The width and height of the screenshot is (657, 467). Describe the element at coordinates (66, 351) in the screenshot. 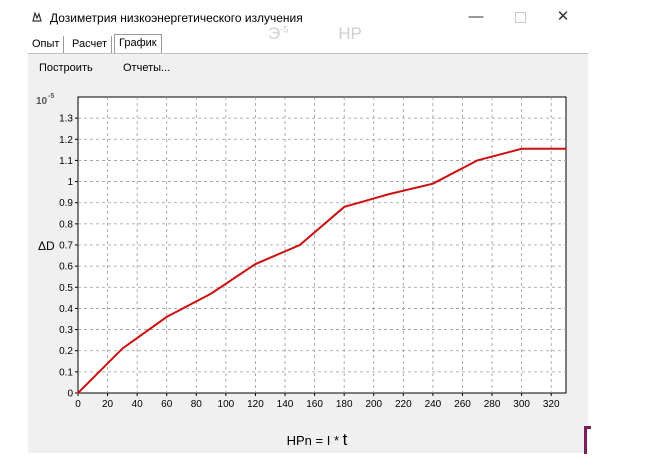

I see `y-tick-label: 0.2` at that location.